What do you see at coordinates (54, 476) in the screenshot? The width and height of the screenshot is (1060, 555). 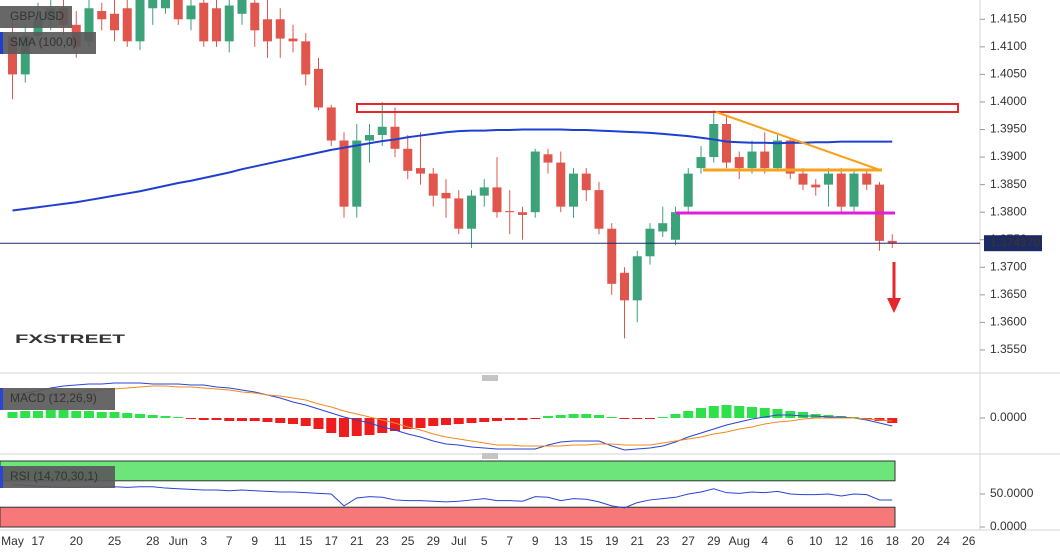 I see `legend-label: RSI (14,70,30,1)` at bounding box center [54, 476].